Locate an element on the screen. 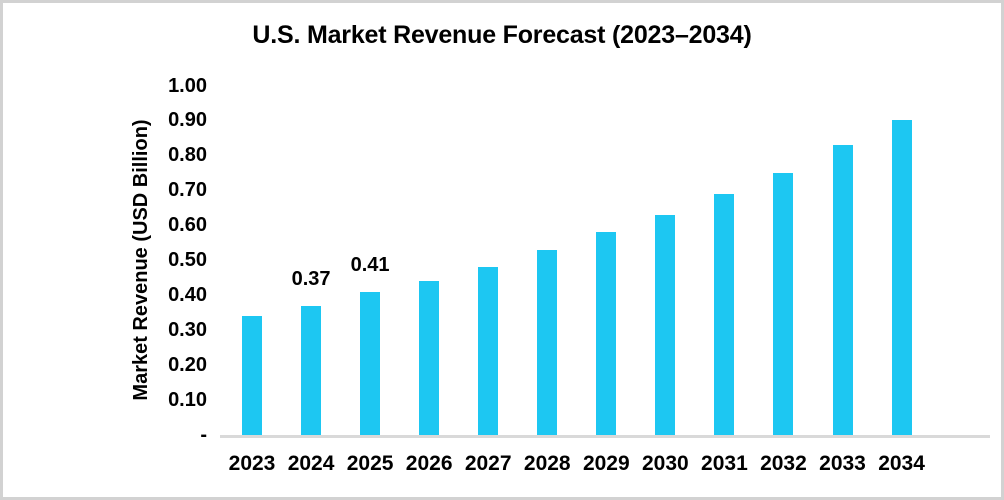  bar-2027 is located at coordinates (488, 351).